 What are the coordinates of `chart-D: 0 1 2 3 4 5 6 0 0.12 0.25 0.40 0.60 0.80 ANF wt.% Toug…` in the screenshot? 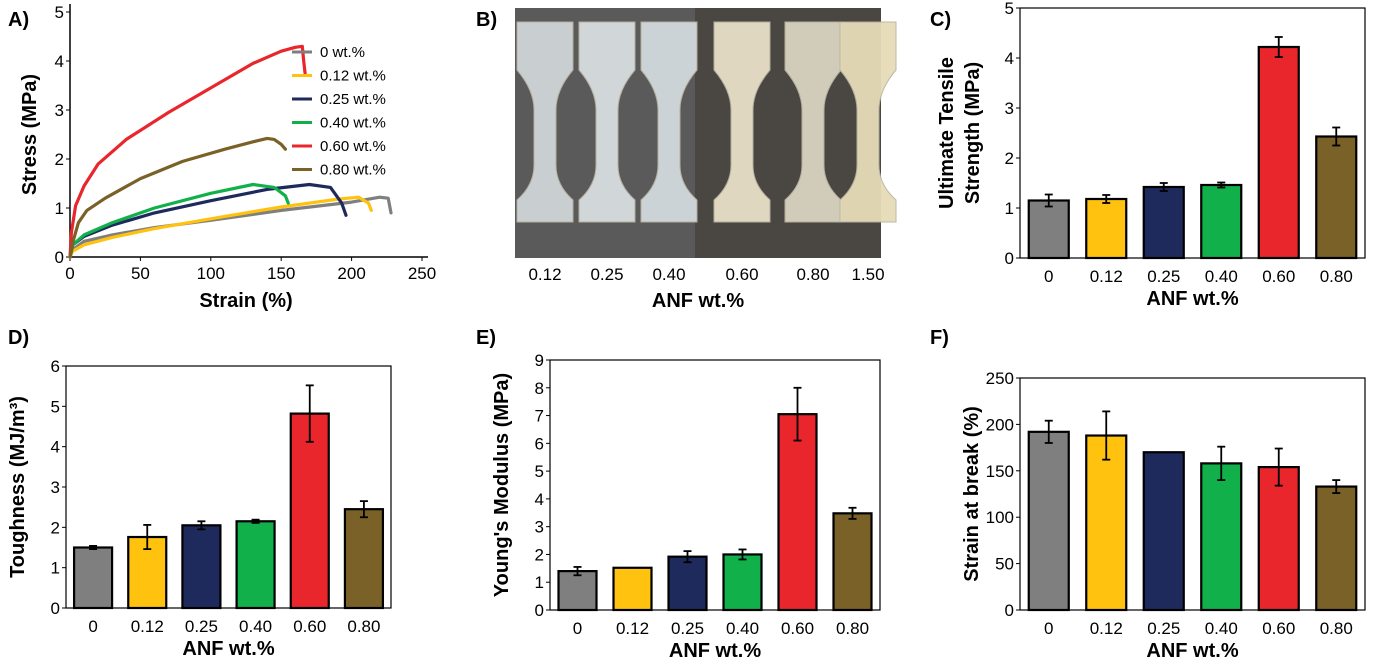 It's located at (199, 508).